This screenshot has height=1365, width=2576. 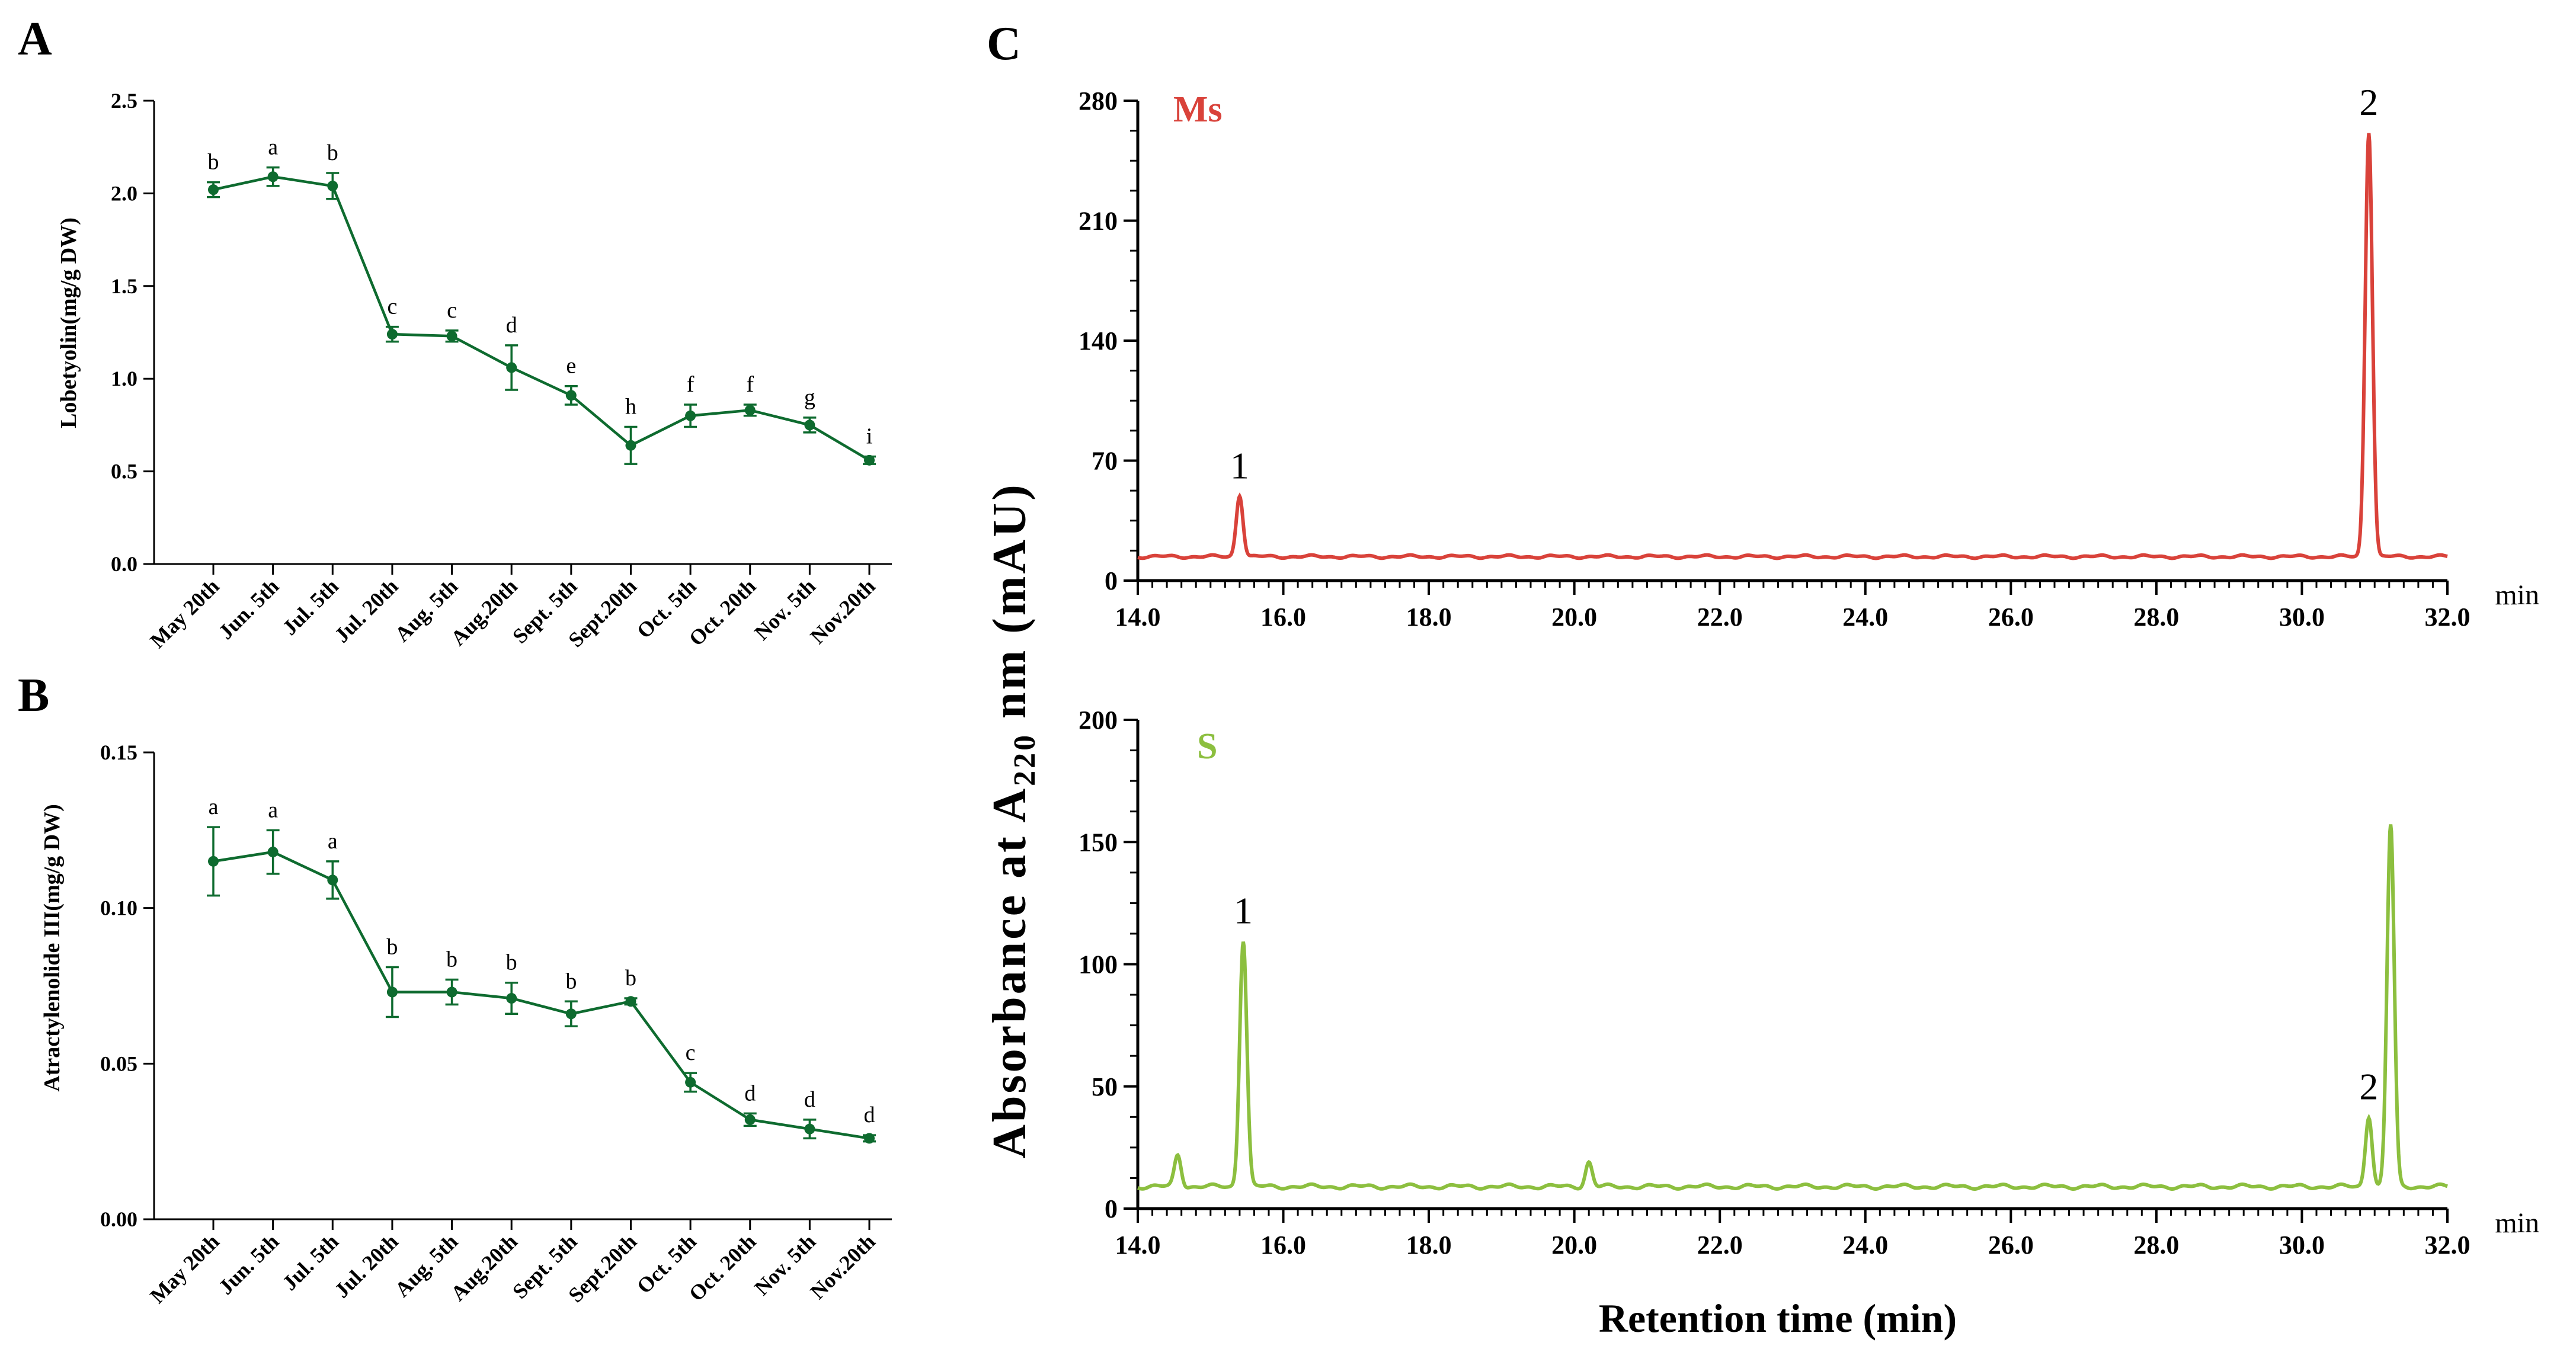 I want to click on y-axis-label-b: Atractylenolide III(mg/g DW), so click(x=52, y=947).